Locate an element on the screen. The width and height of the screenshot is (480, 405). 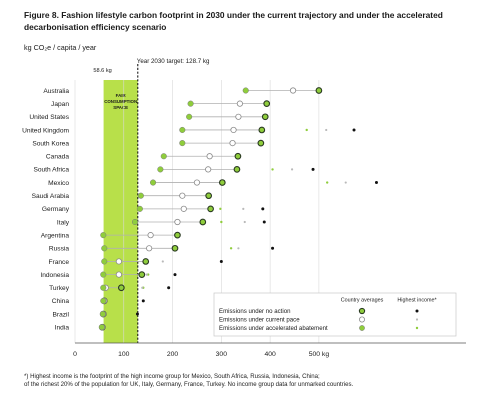
x-tick-label: 300 is located at coordinates (222, 354).